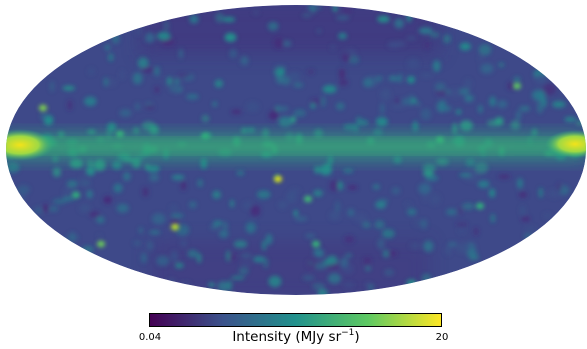 The image size is (587, 349). Describe the element at coordinates (295, 320) in the screenshot. I see `colorbar` at that location.